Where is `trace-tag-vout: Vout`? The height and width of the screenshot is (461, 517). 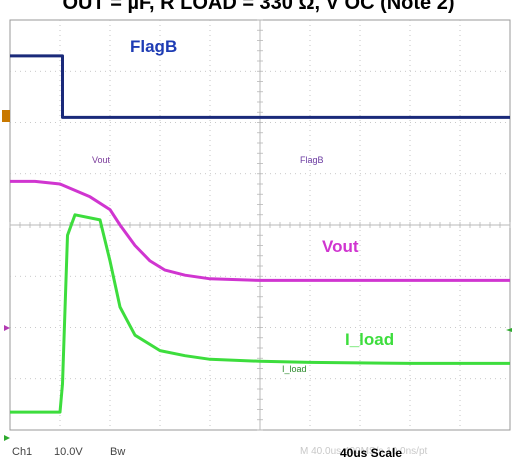
trace-tag-vout: Vout is located at coordinates (101, 160).